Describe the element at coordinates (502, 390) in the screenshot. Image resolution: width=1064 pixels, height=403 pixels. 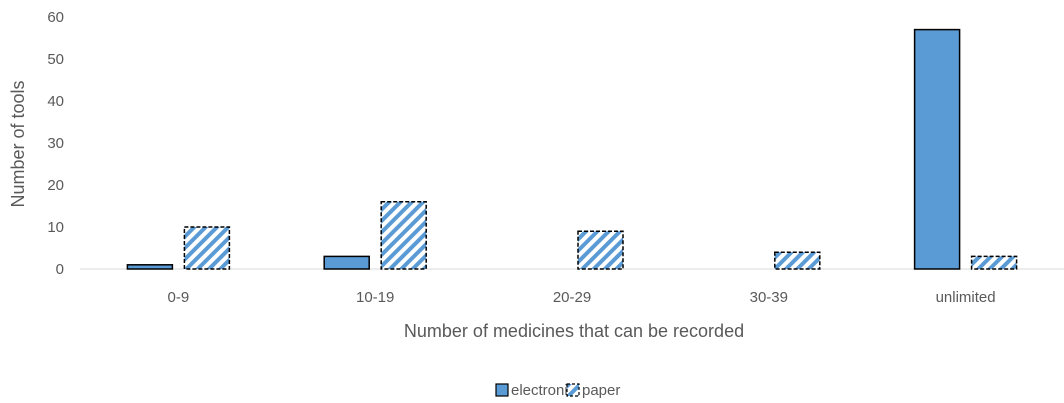
I see `legend-swatch-electronic` at that location.